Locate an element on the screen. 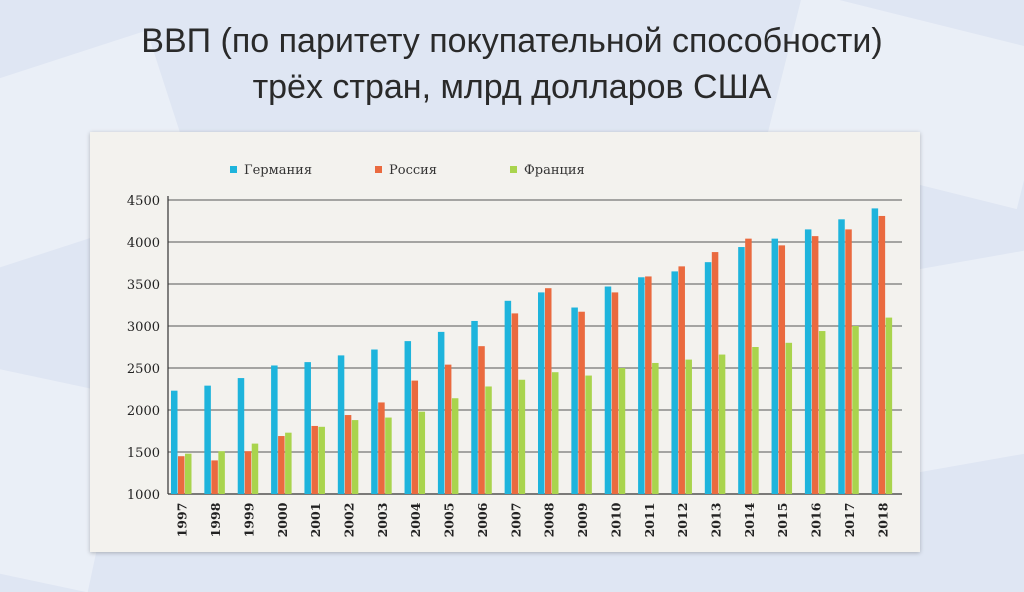 This screenshot has height=592, width=1024. x-tick-label: 2016 is located at coordinates (816, 519).